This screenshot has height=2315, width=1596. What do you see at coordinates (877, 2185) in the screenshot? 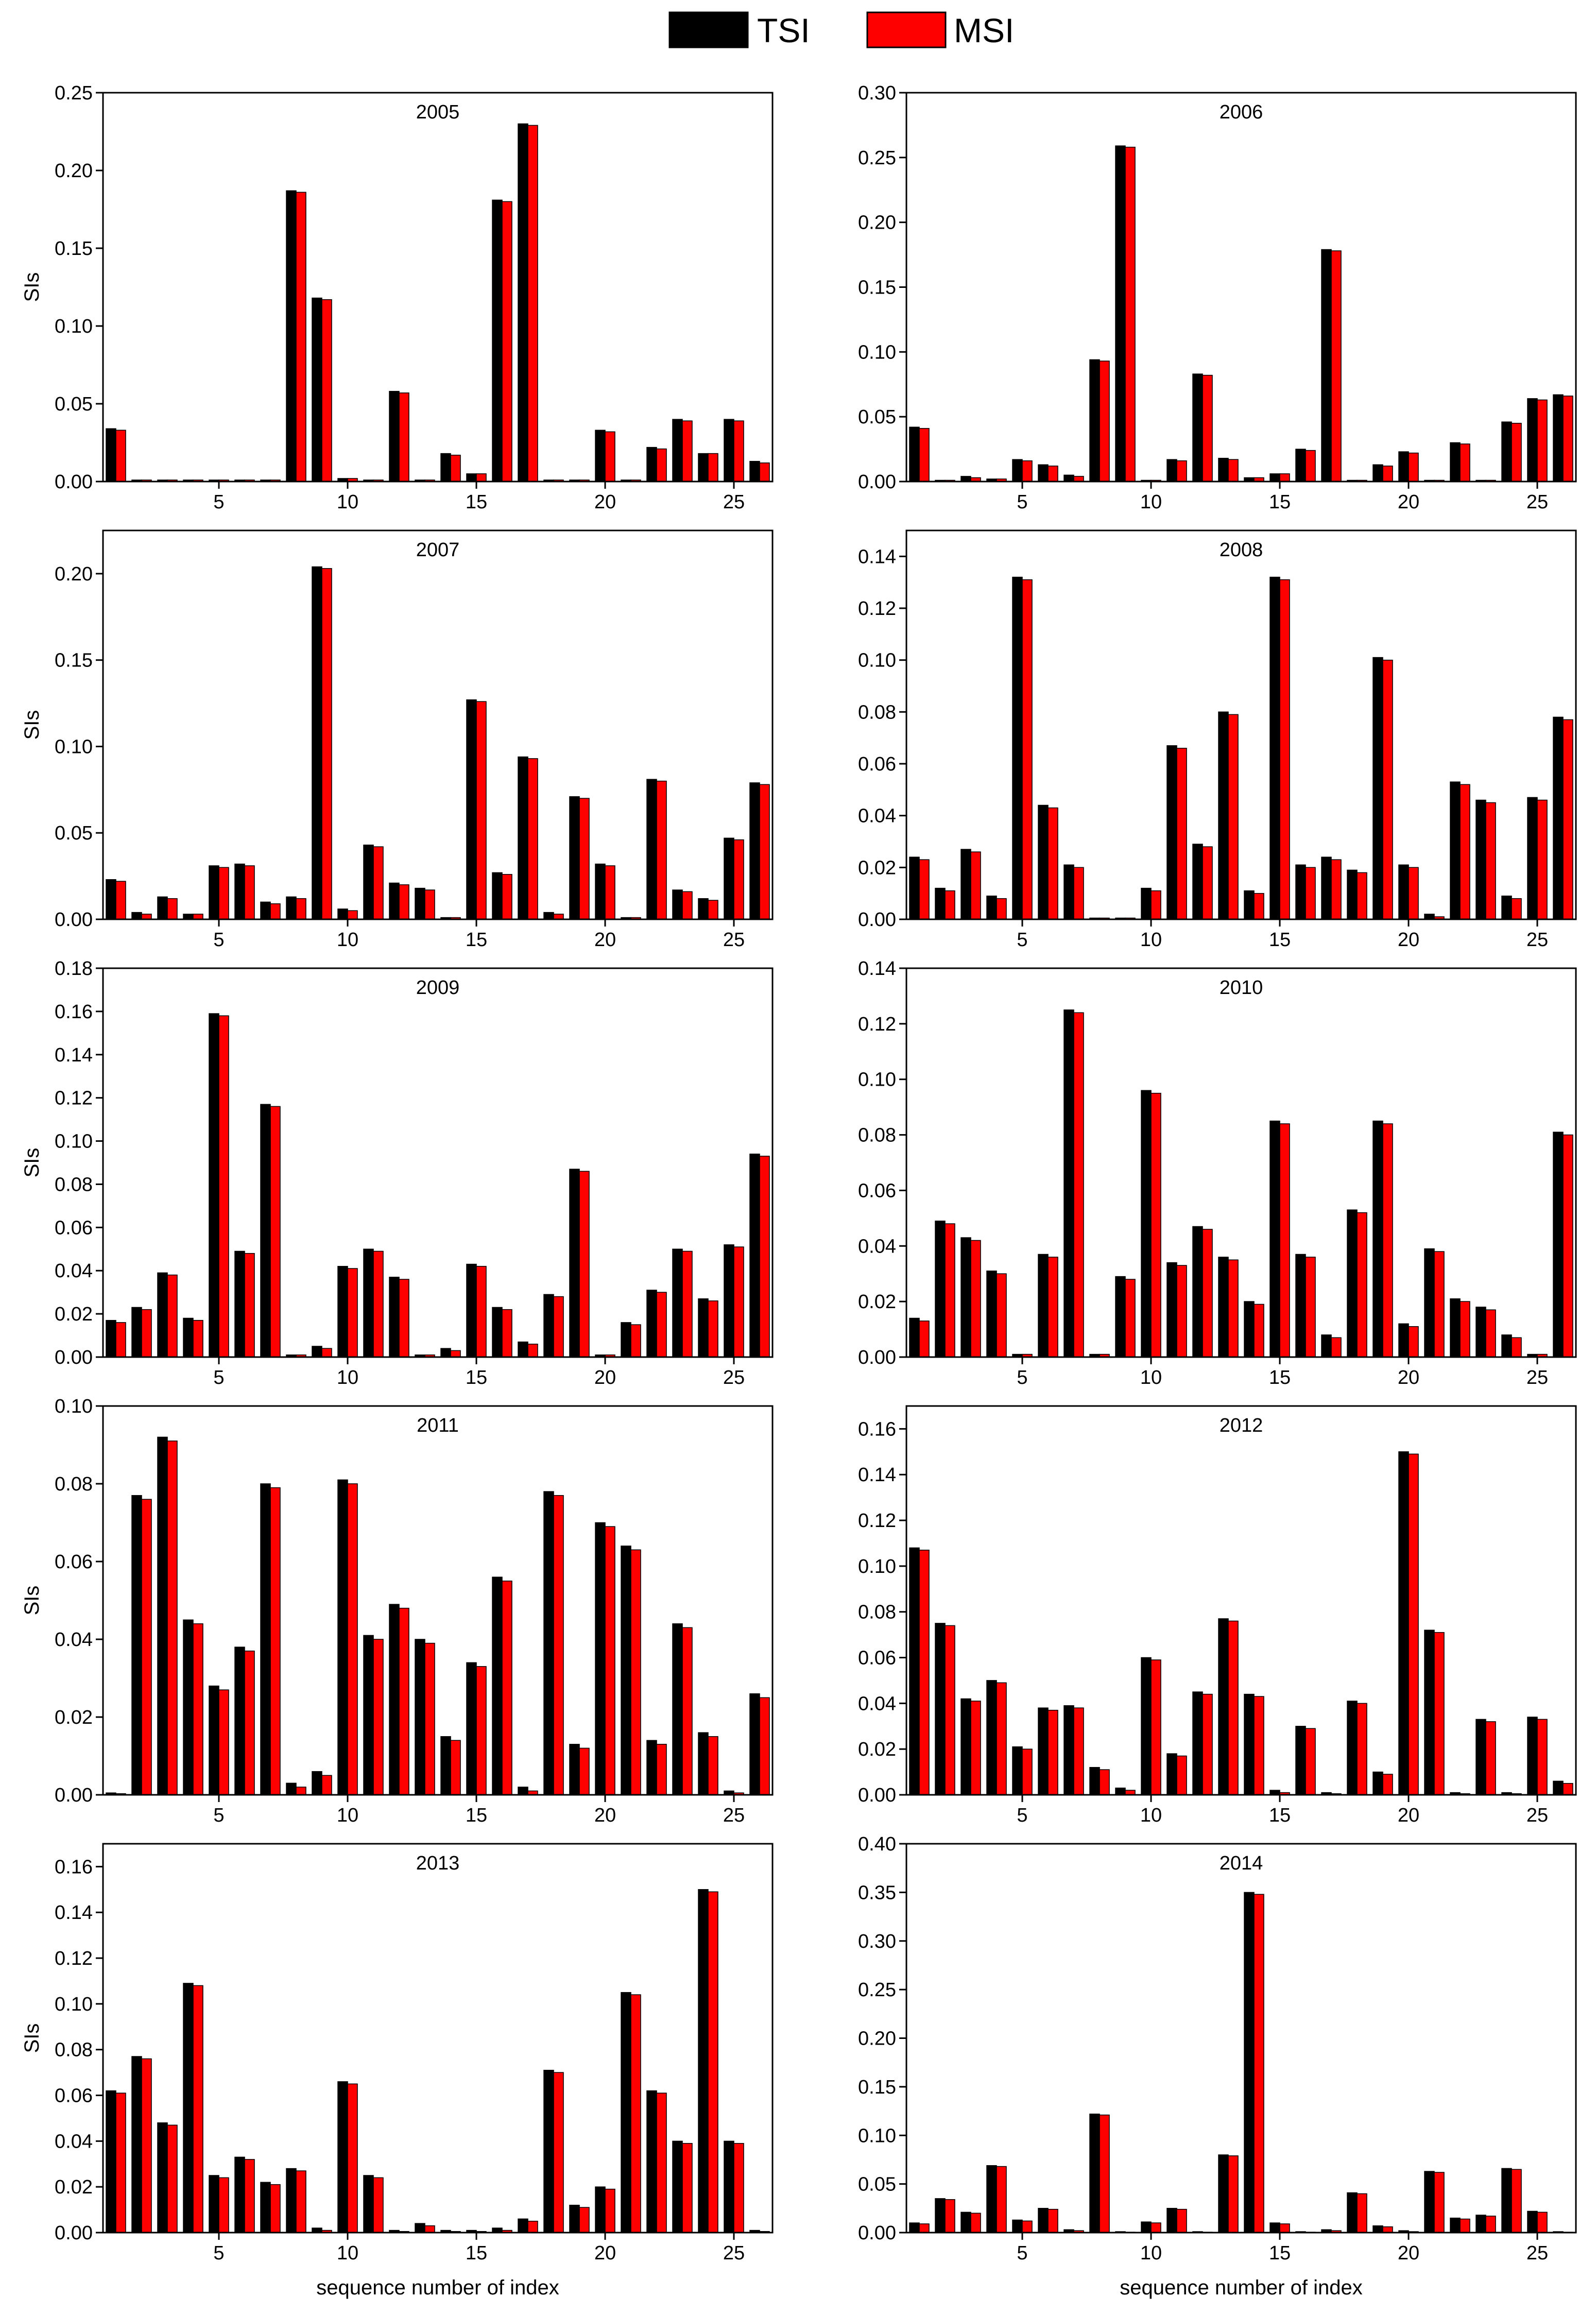
I see `y-tick-label: 0.05` at bounding box center [877, 2185].